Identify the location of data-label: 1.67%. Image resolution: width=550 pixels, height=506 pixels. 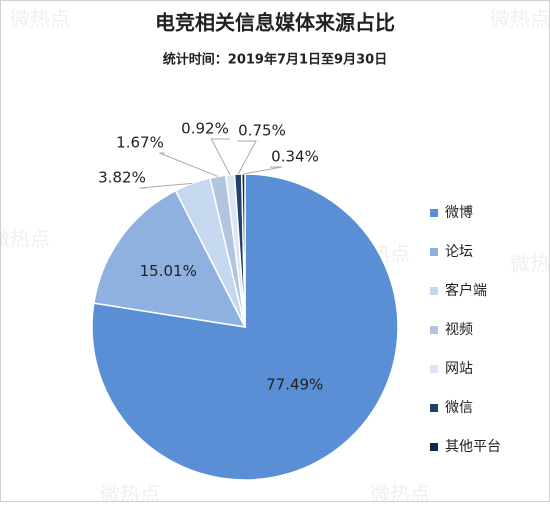
(140, 143).